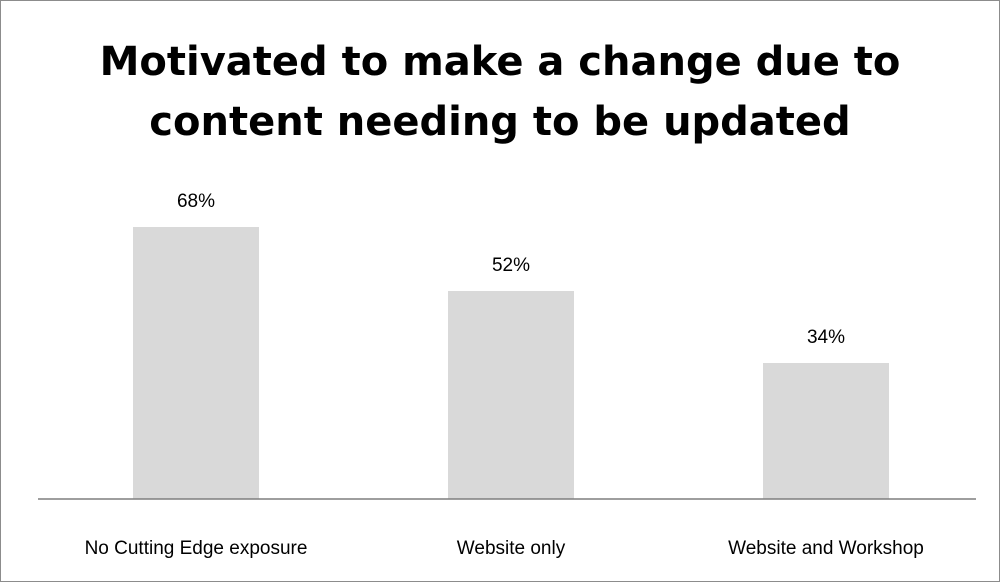  Describe the element at coordinates (826, 337) in the screenshot. I see `data-label-3: 34%` at that location.